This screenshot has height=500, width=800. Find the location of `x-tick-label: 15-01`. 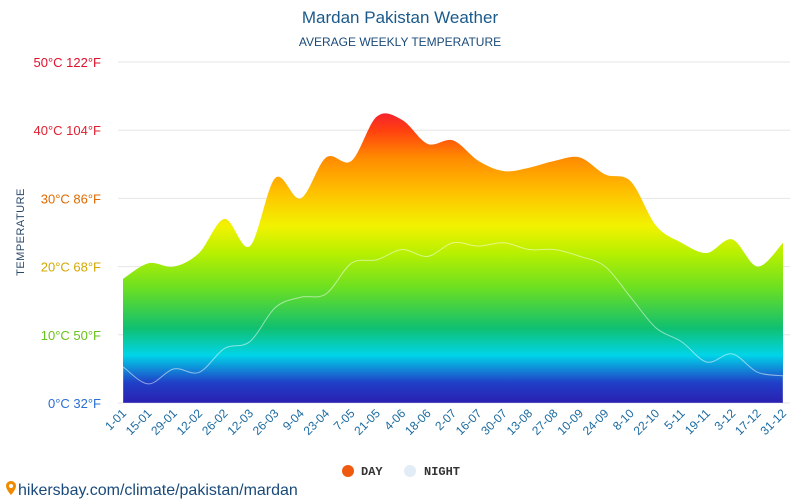

x-tick-label: 15-01 is located at coordinates (139, 422).